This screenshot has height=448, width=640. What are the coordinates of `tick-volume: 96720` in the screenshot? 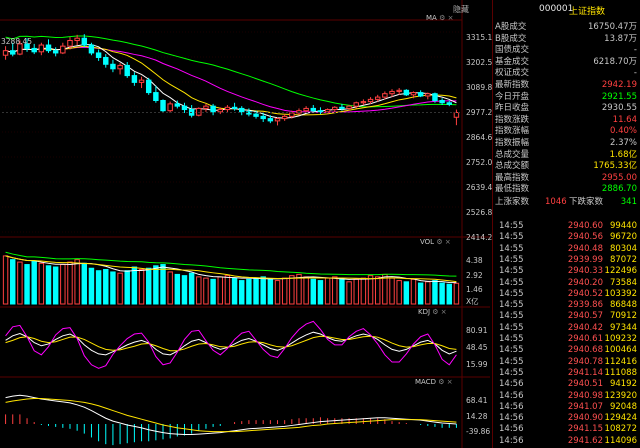 It's located at (623, 237).